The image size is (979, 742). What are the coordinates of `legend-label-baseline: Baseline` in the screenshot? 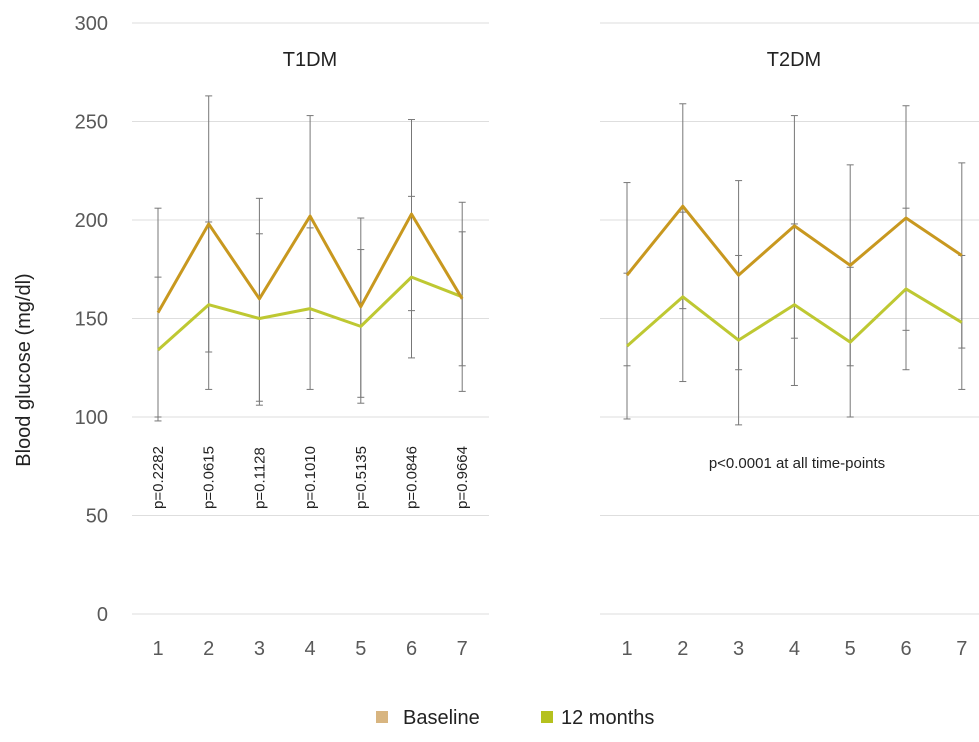 It's located at (441, 718).